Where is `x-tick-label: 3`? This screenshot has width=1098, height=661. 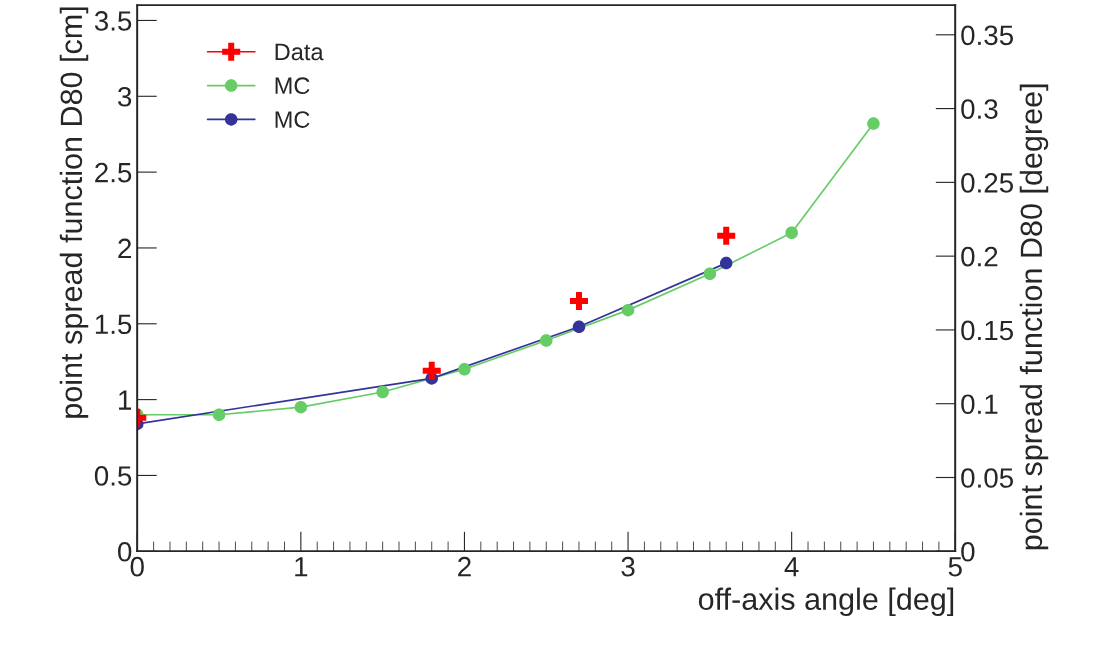
x-tick-label: 3 is located at coordinates (628, 566).